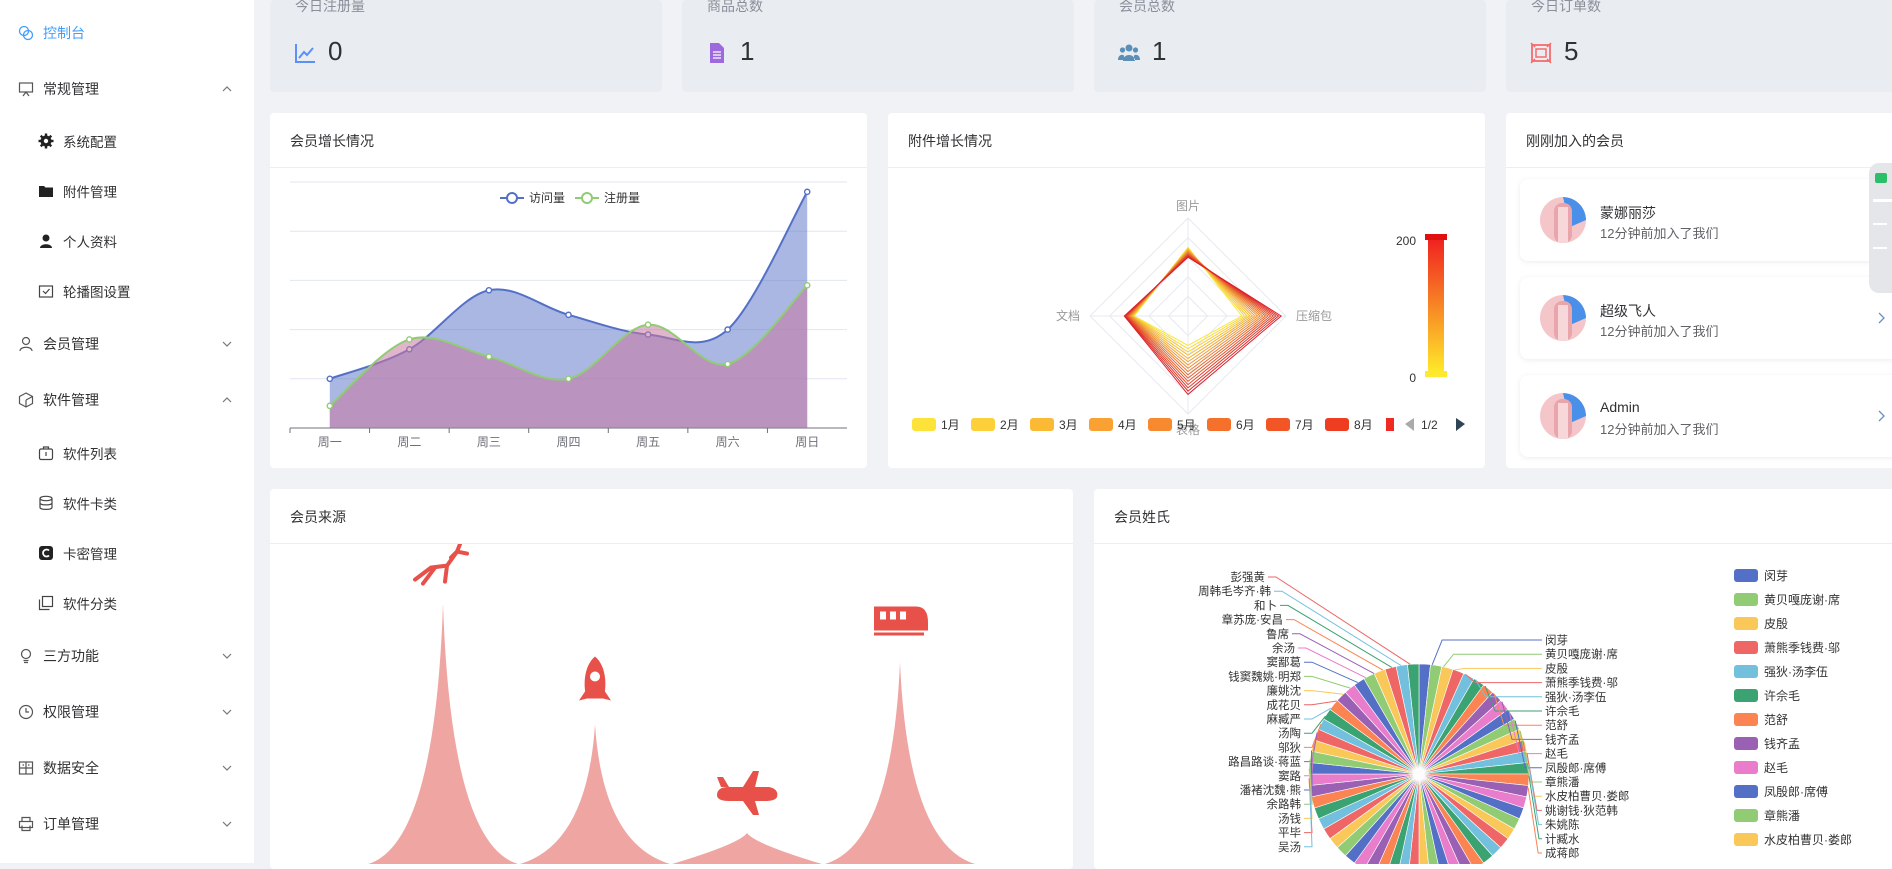 Image resolution: width=1892 pixels, height=869 pixels. What do you see at coordinates (127, 712) in the screenshot?
I see `sidebar-item-permissions: 权限管理` at bounding box center [127, 712].